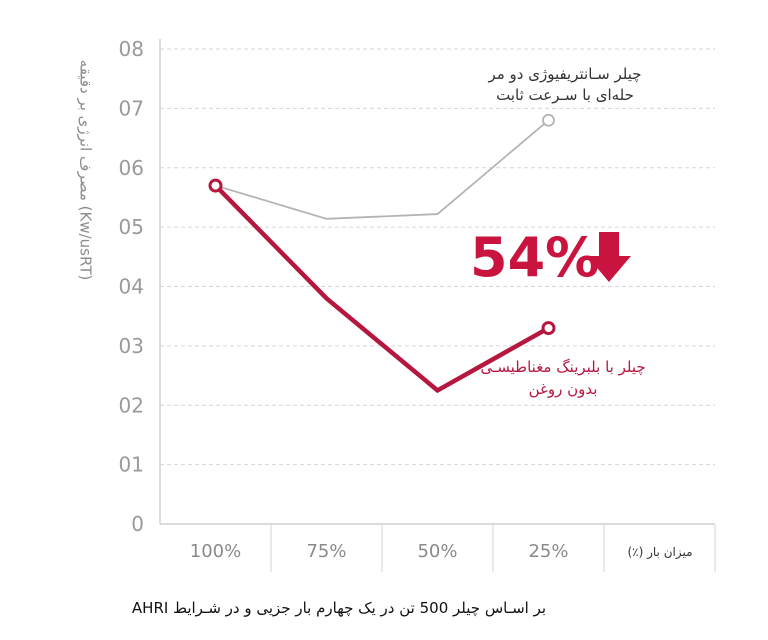  What do you see at coordinates (131, 465) in the screenshot?
I see `y-tick-label: 01` at bounding box center [131, 465].